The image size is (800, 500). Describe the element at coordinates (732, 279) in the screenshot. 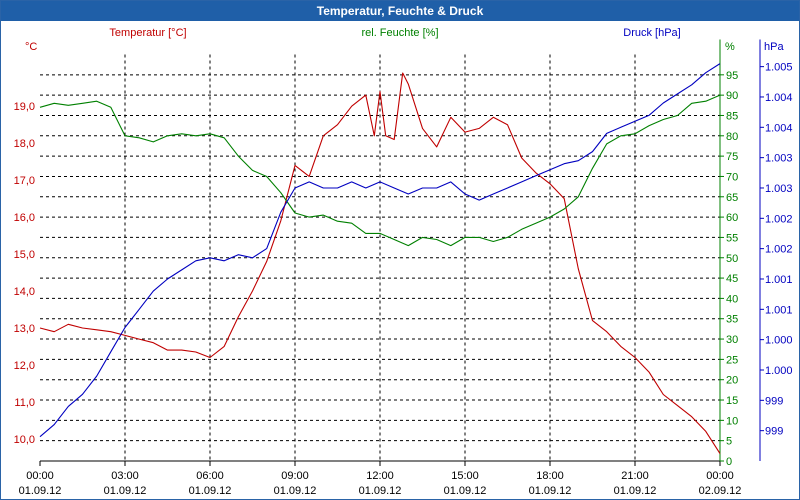

I see `humidity-tick-label: 45` at that location.